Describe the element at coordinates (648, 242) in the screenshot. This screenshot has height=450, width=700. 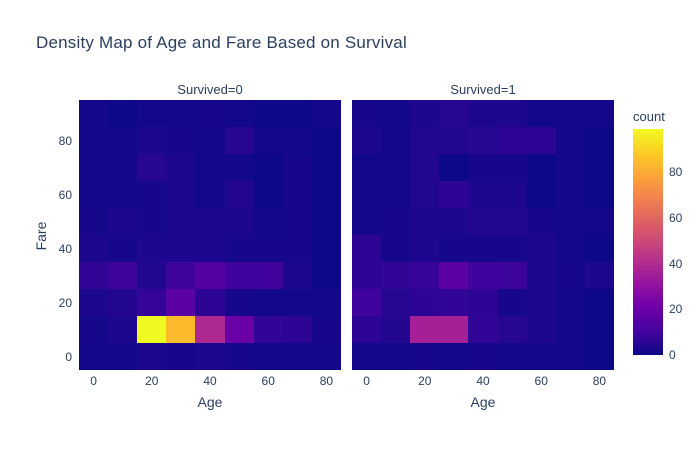
I see `colorbar` at that location.